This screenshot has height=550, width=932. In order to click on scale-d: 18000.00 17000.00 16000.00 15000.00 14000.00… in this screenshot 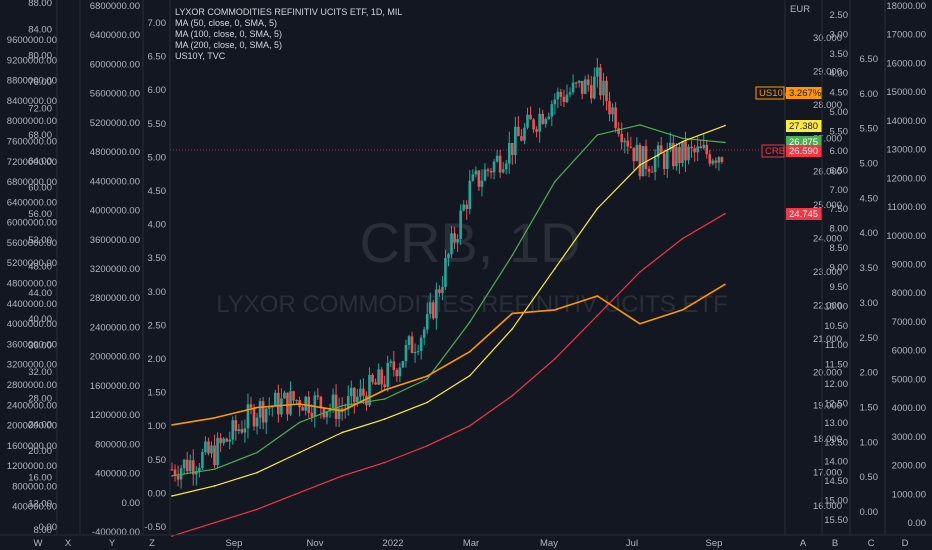, I will do `click(906, 265)`.